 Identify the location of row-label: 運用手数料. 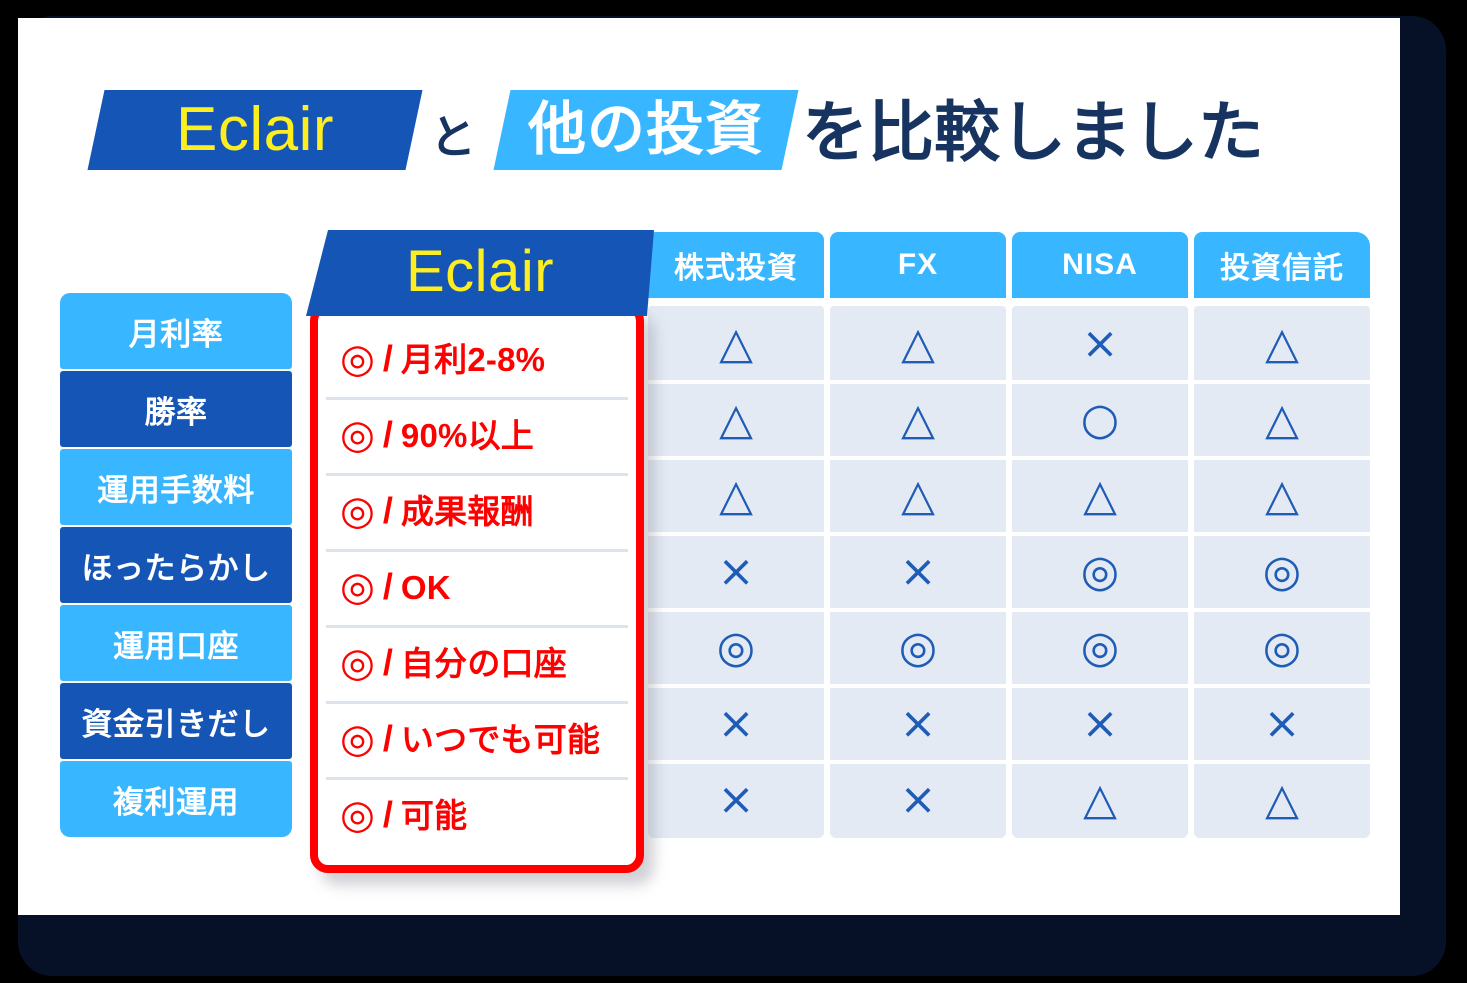
(176, 487).